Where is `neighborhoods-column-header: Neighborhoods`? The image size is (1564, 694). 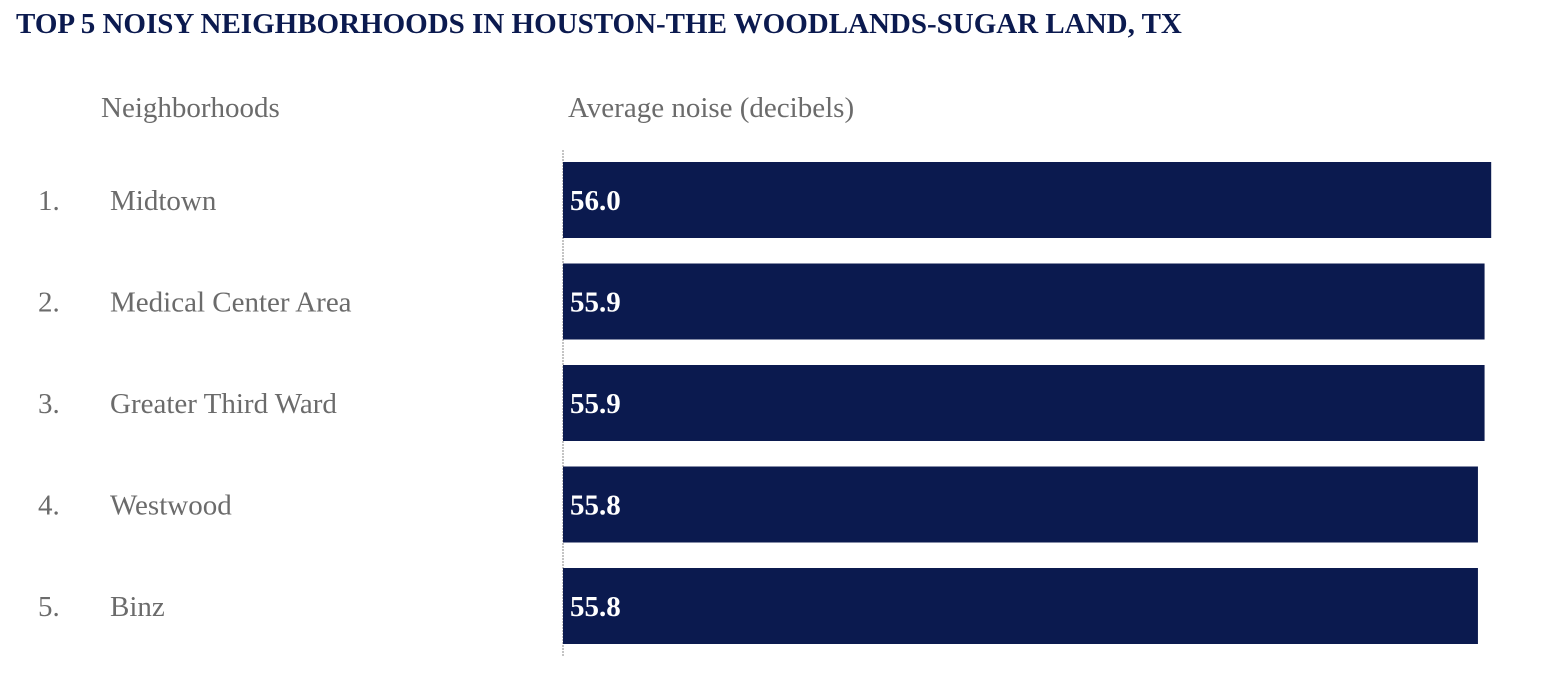 neighborhoods-column-header: Neighborhoods is located at coordinates (190, 108).